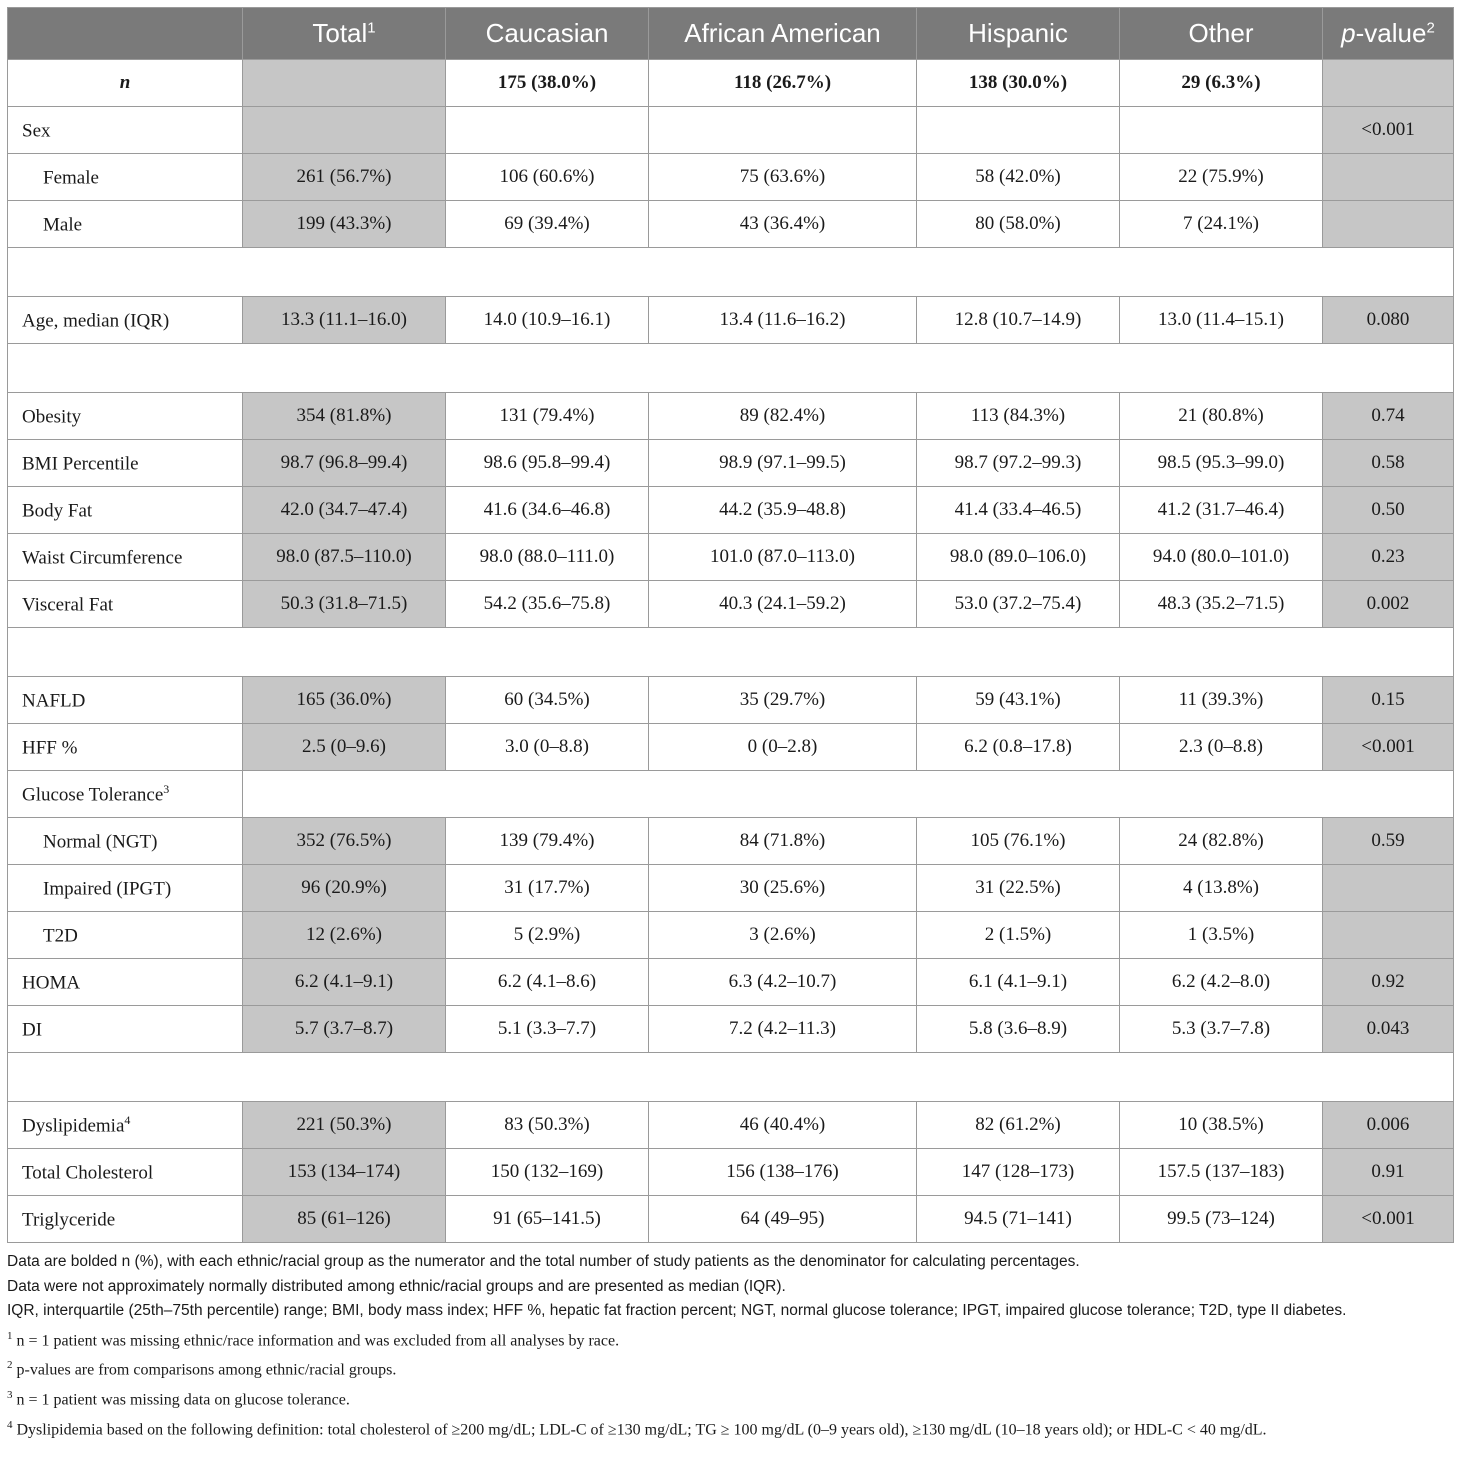  What do you see at coordinates (50, 748) in the screenshot?
I see `row-label-text: HFF %` at bounding box center [50, 748].